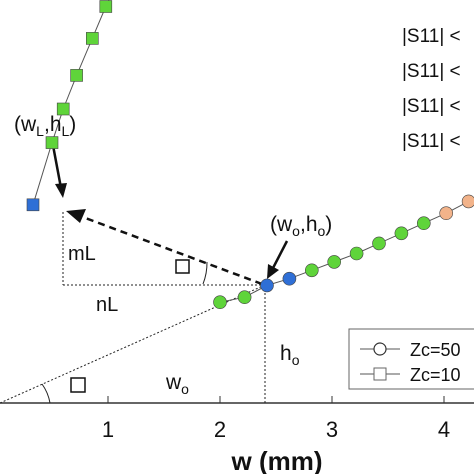 The image size is (474, 474). What do you see at coordinates (107, 305) in the screenshot?
I see `nl-label: nL` at bounding box center [107, 305].